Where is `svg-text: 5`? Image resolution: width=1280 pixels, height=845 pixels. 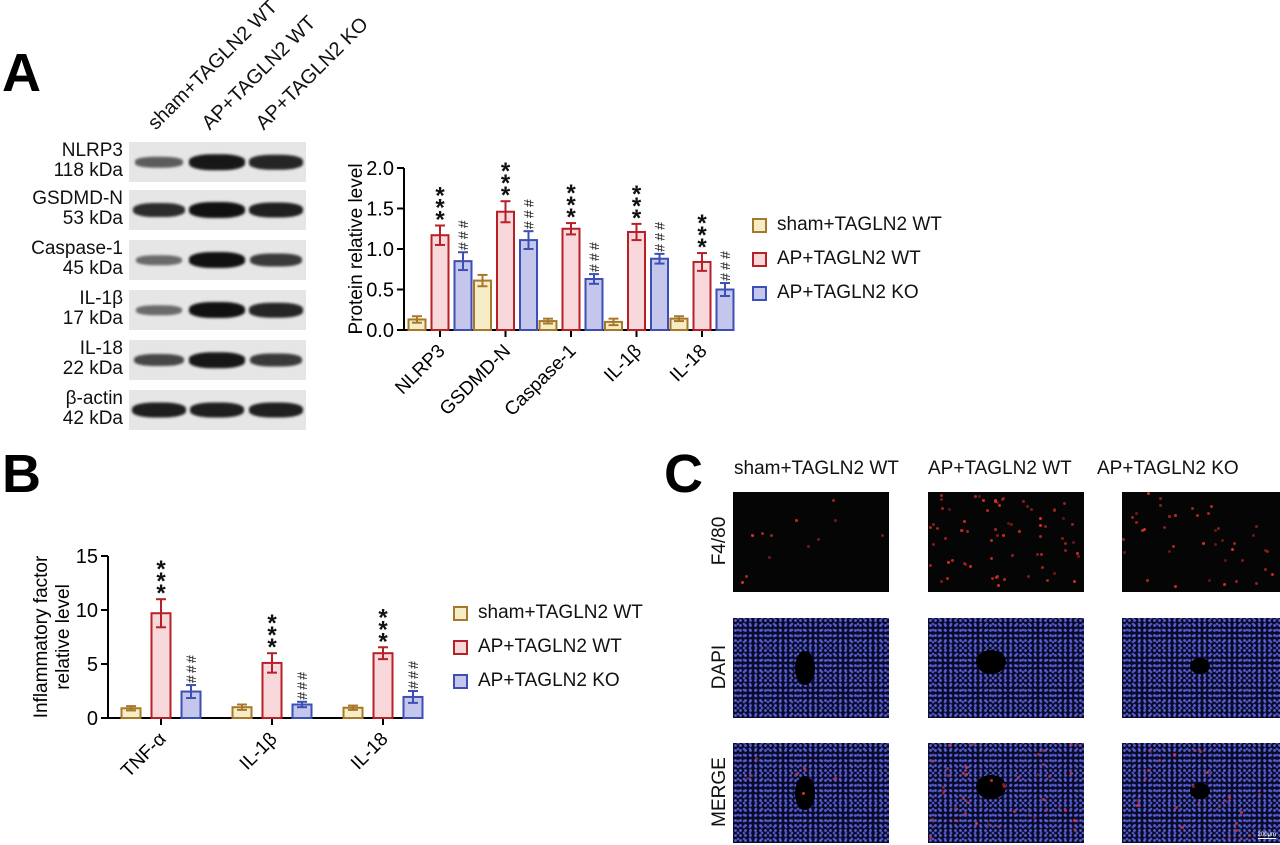
svg-text: 5 is located at coordinates (92, 665).